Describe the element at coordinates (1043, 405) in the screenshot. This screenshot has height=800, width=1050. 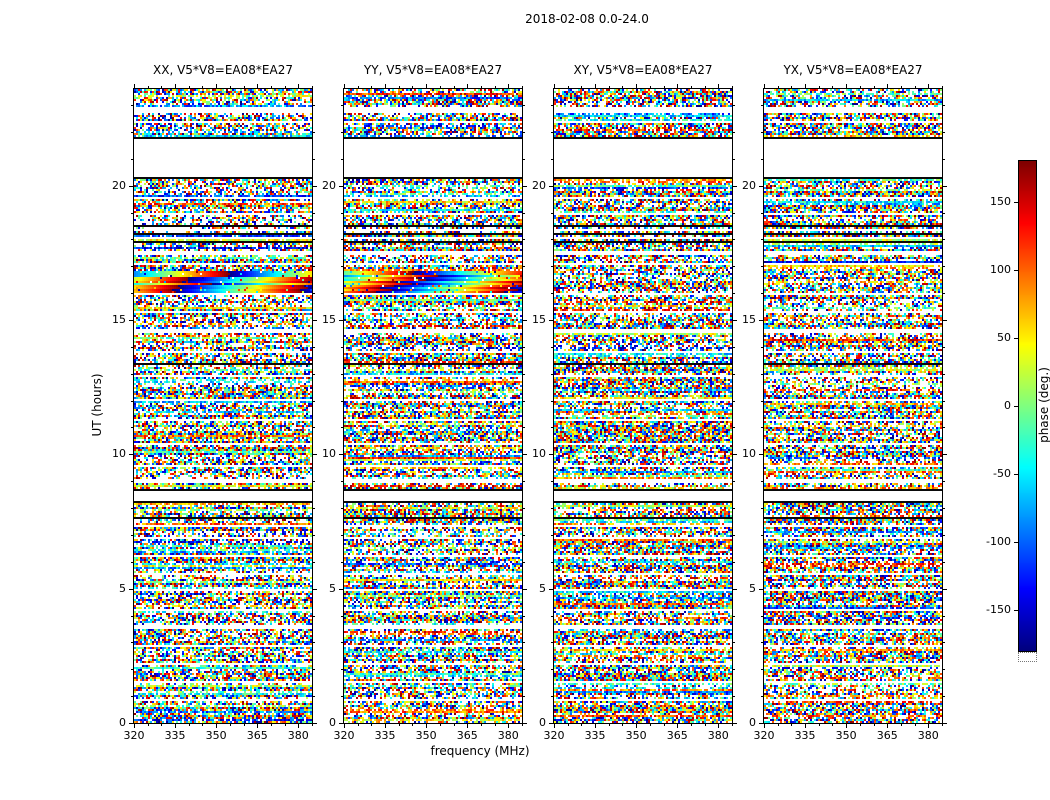
I see `colorbar-label: phase (deg.)` at that location.